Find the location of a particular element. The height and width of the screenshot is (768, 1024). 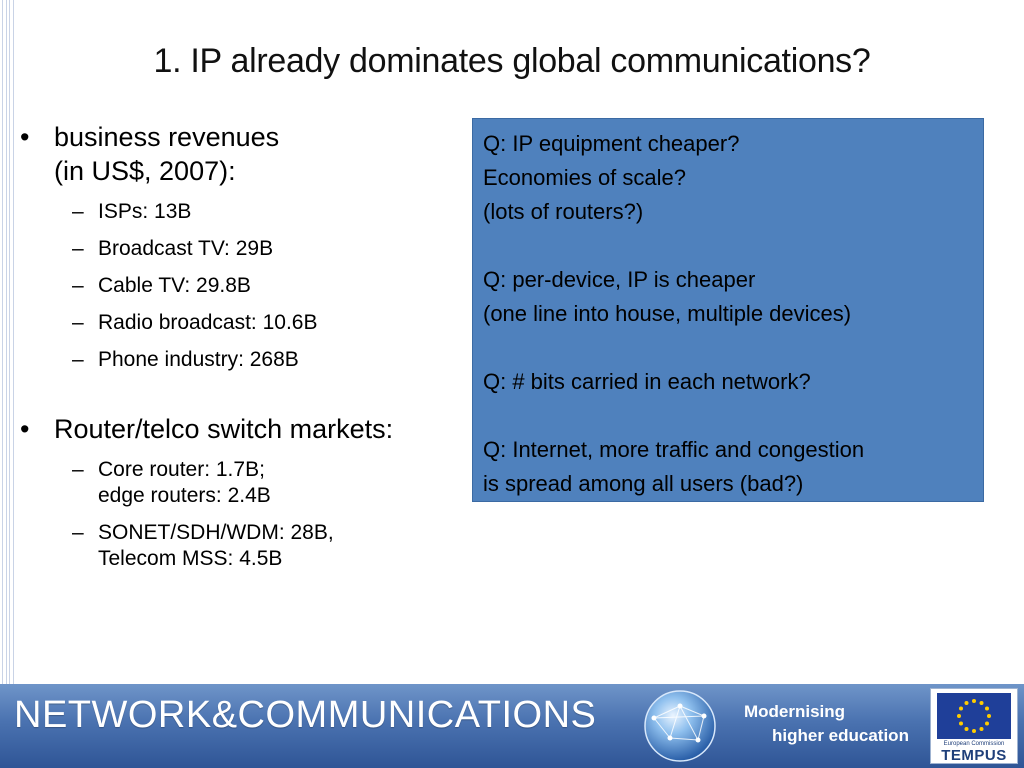

eu-tempus-logo: European Commission TEMPUS is located at coordinates (974, 726).